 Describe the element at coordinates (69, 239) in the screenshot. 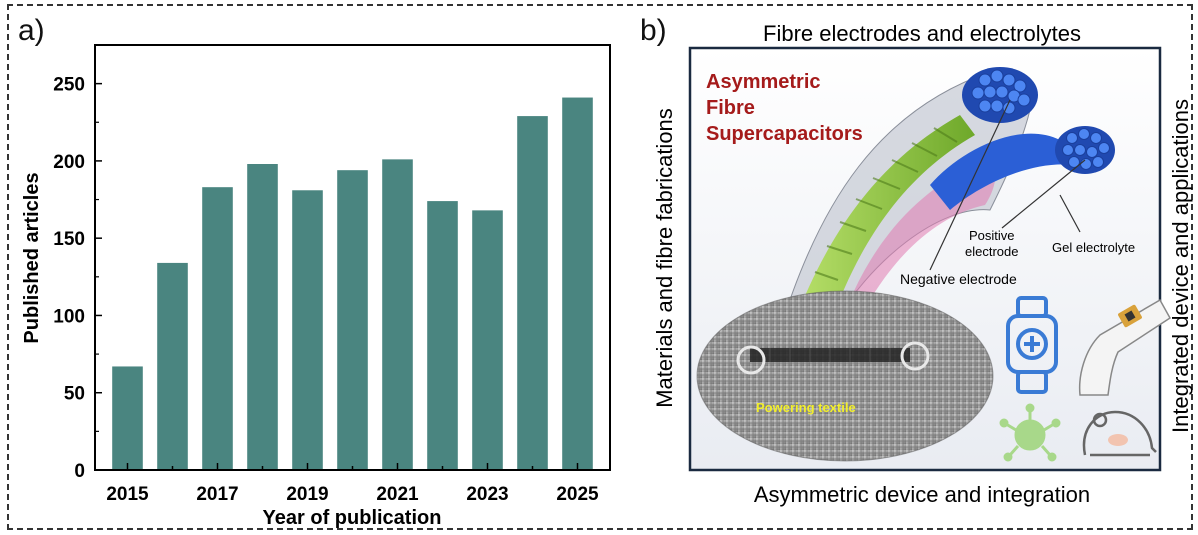

I see `y-tick-label-150: 150` at that location.